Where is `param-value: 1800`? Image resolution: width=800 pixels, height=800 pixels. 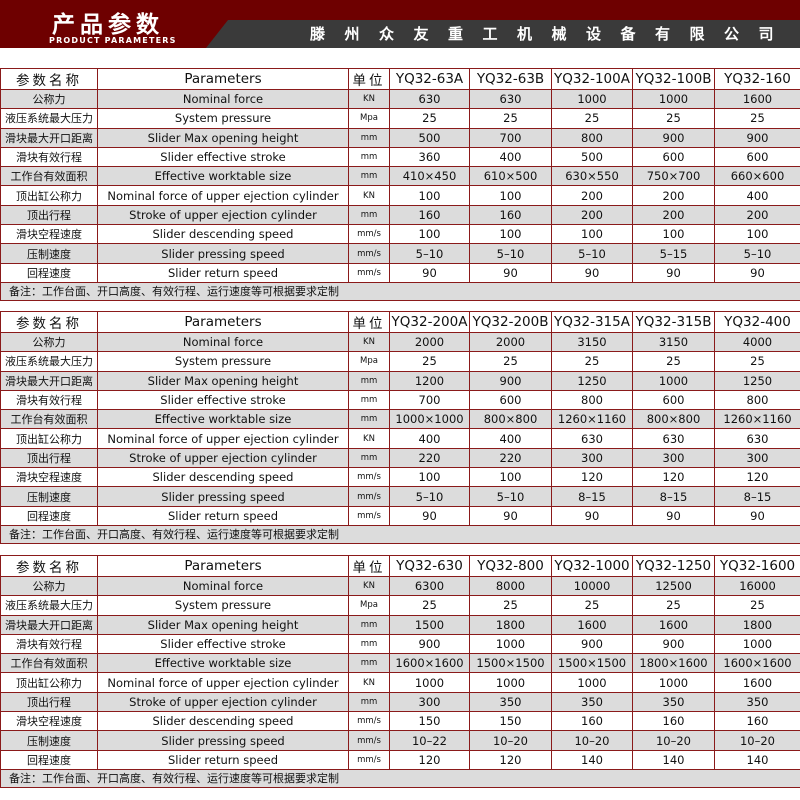
param-value: 1800 is located at coordinates (757, 624).